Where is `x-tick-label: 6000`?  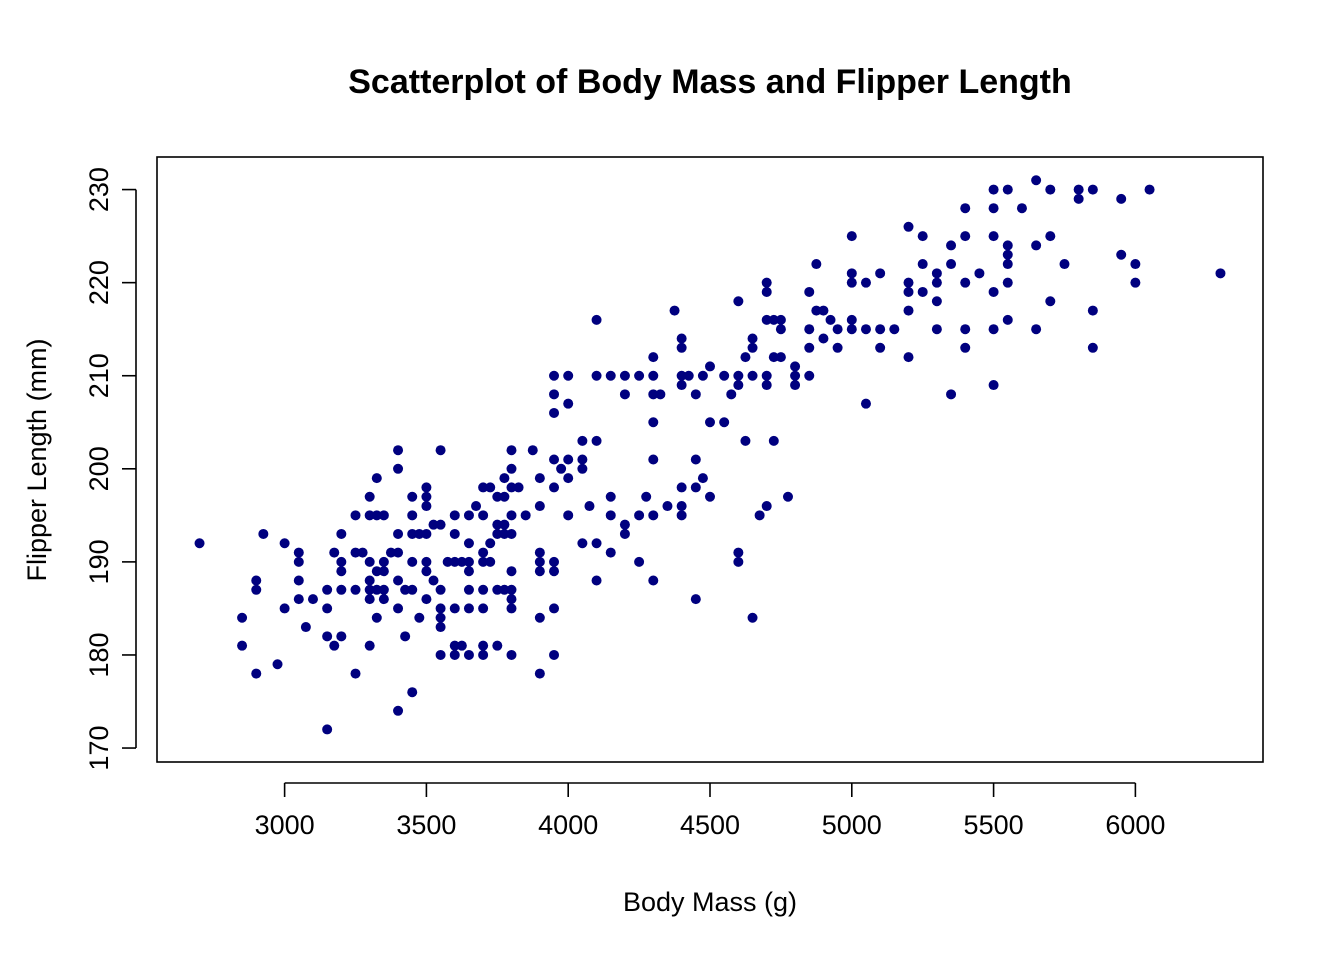
x-tick-label: 6000 is located at coordinates (1135, 825).